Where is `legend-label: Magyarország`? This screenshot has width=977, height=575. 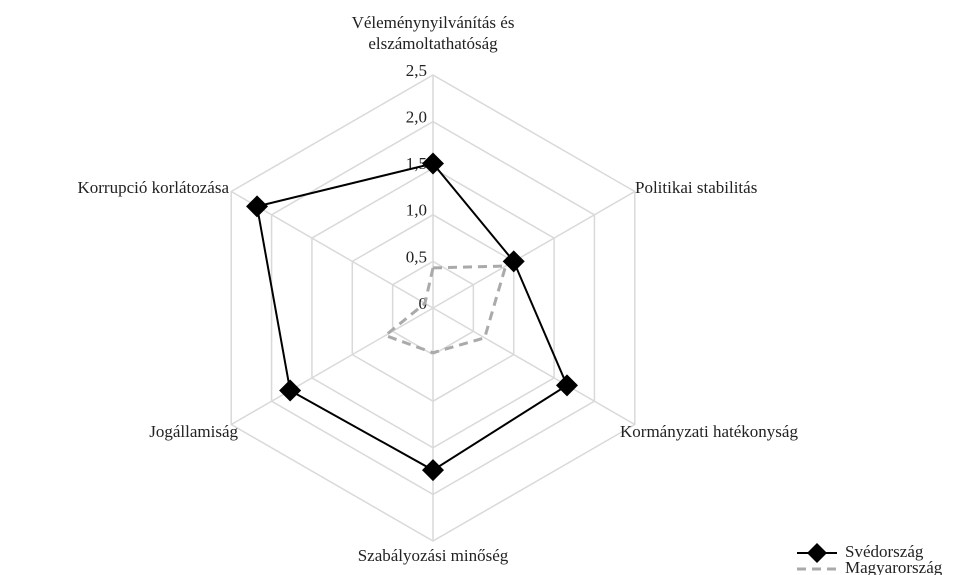
legend-label: Magyarország is located at coordinates (894, 566).